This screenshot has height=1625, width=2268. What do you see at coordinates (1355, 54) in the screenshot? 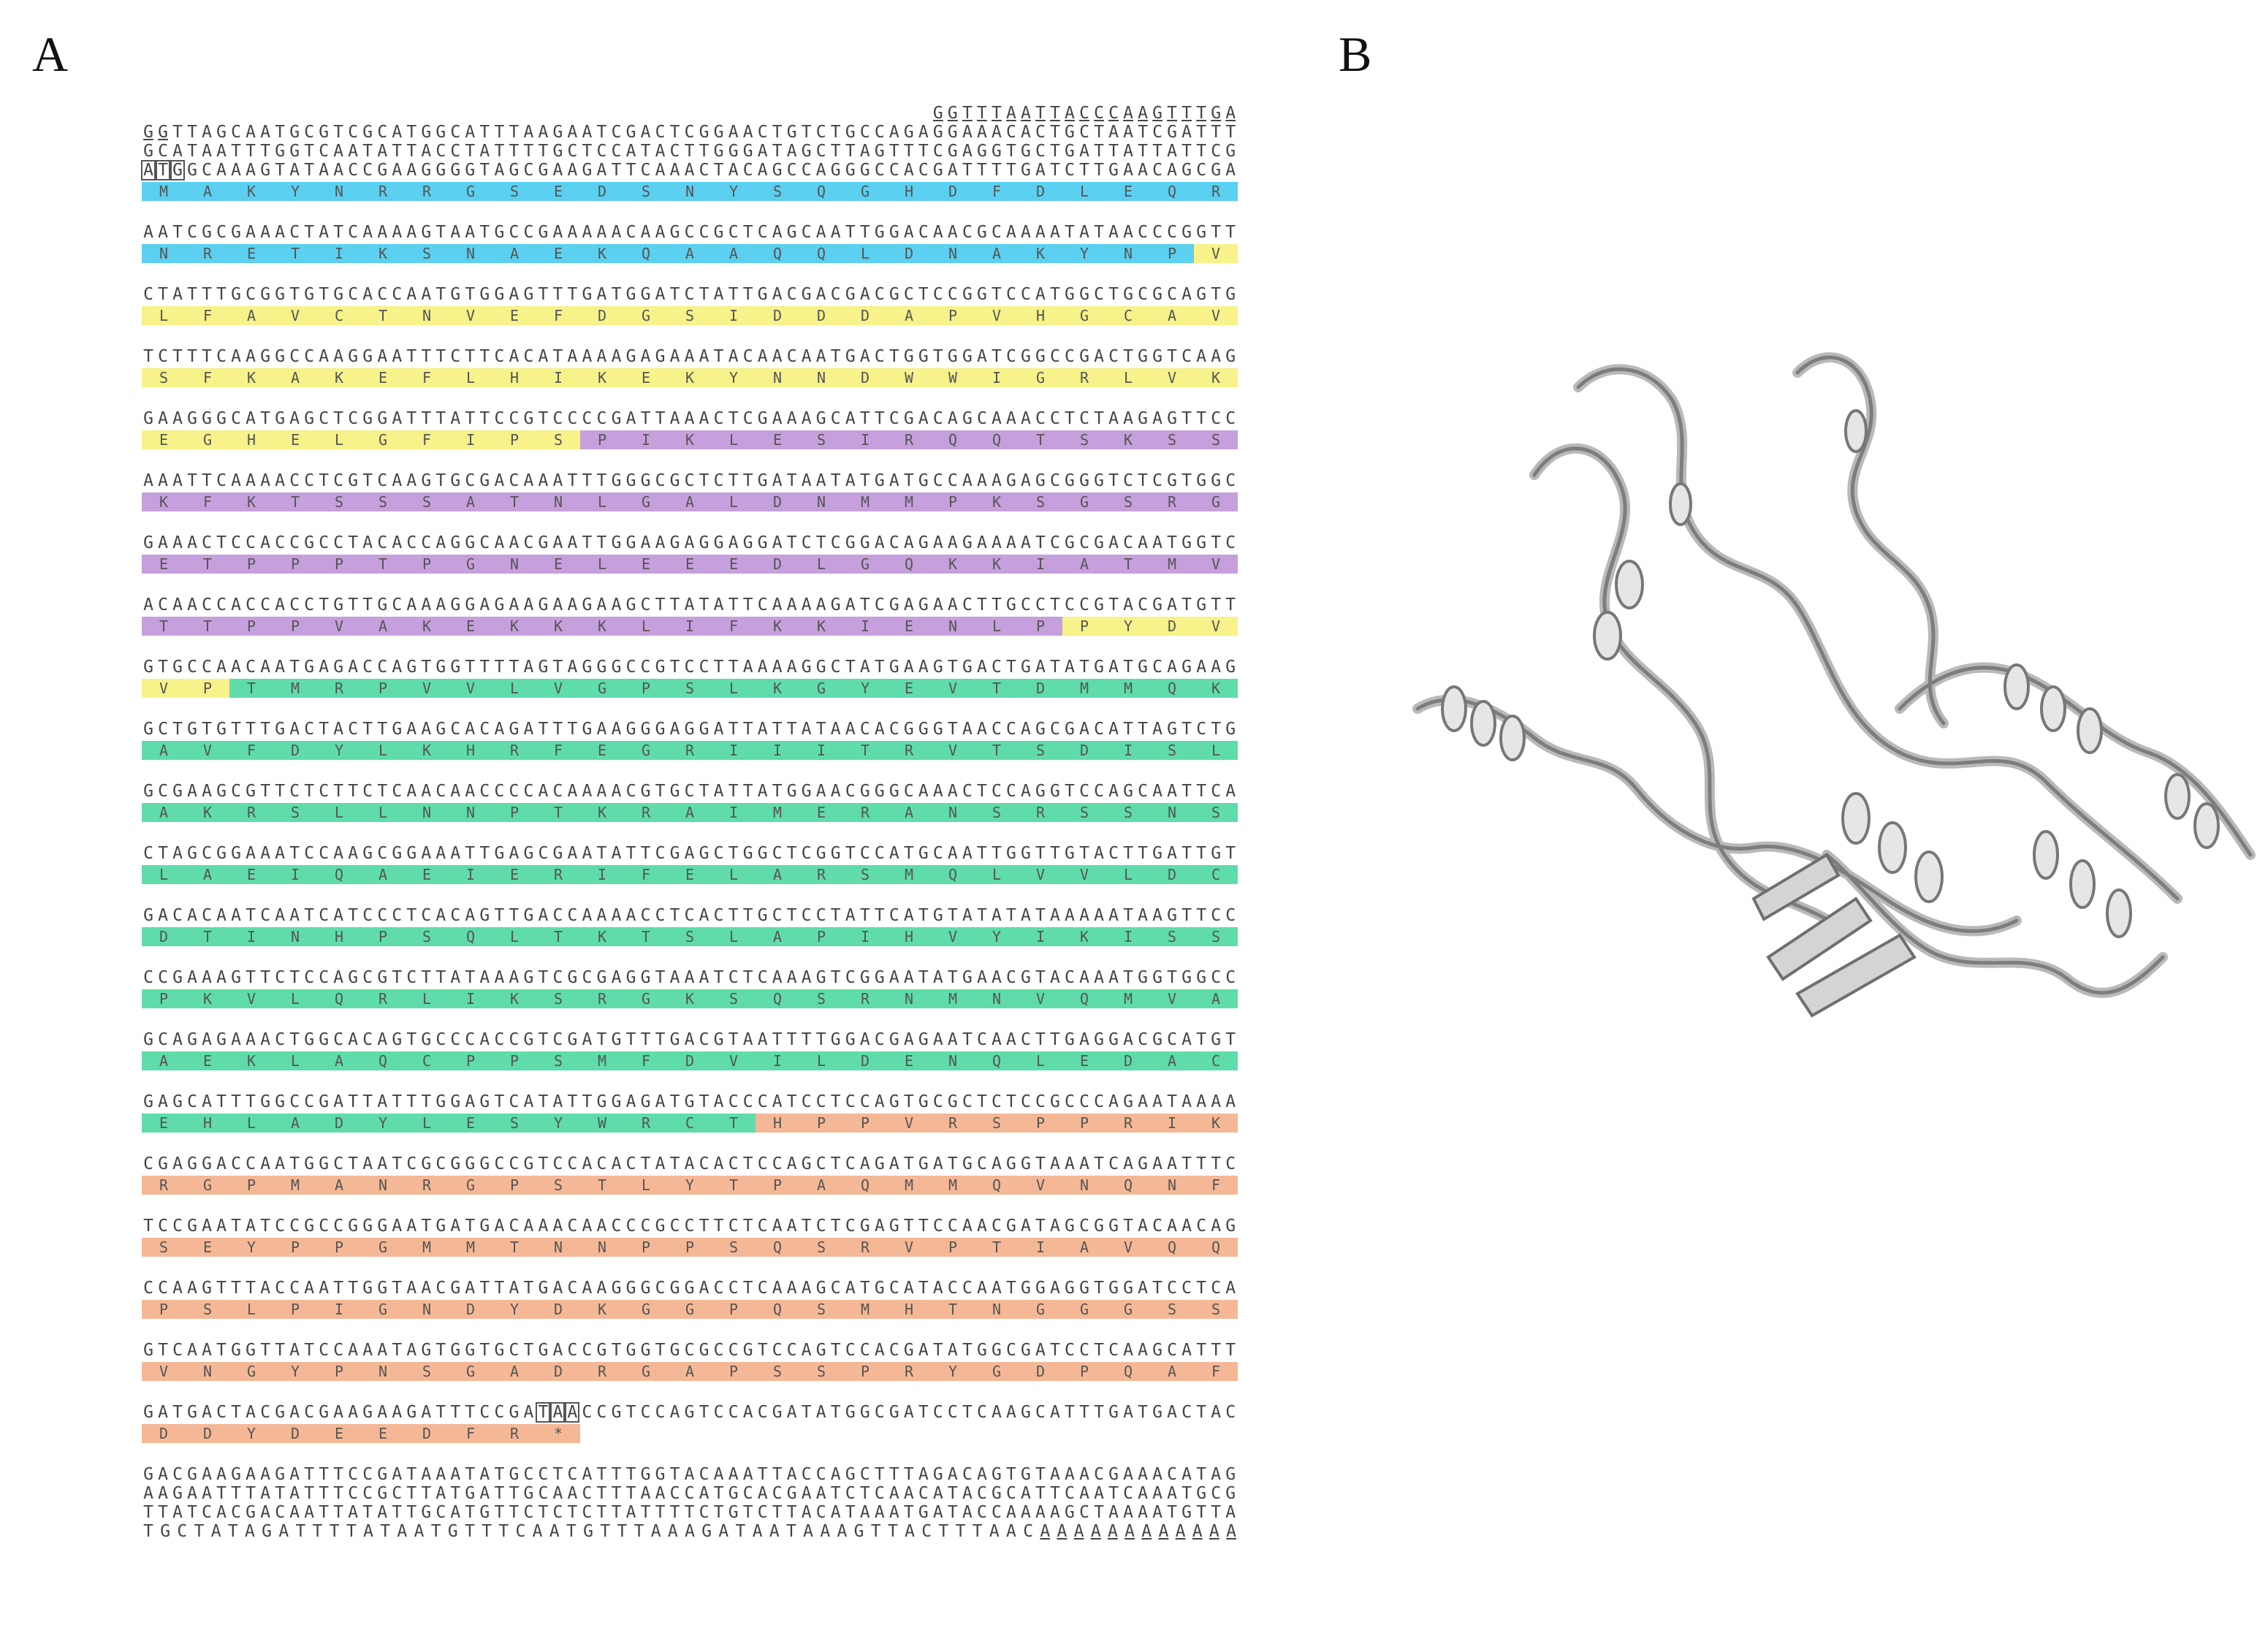
I see `panel-label-b: B` at bounding box center [1355, 54].